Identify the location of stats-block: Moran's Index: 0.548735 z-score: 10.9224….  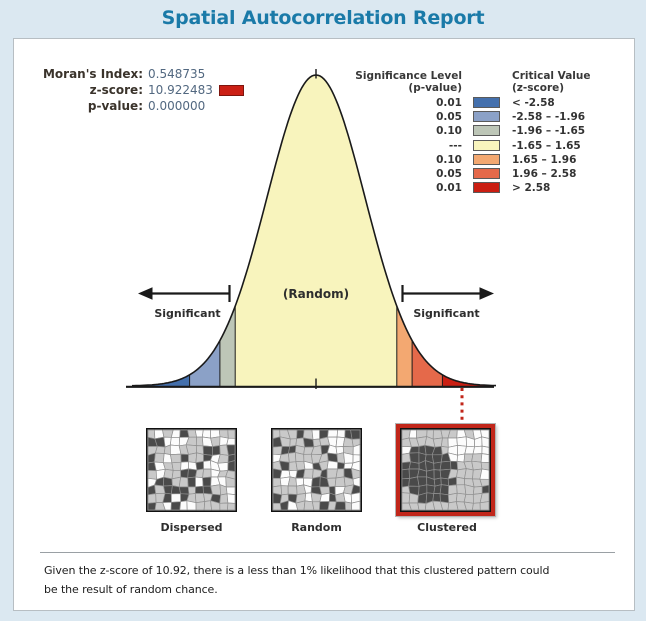
(135, 90).